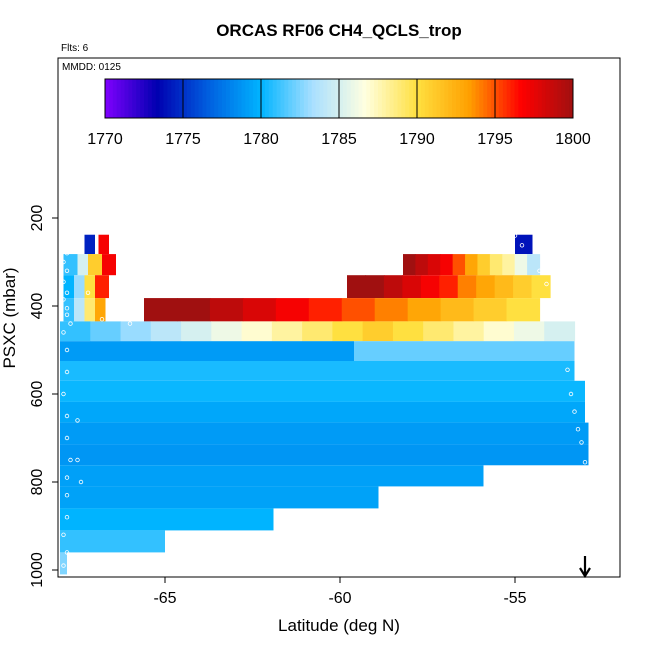  Describe the element at coordinates (417, 139) in the screenshot. I see `colorbar-tick-label: 1790` at that location.